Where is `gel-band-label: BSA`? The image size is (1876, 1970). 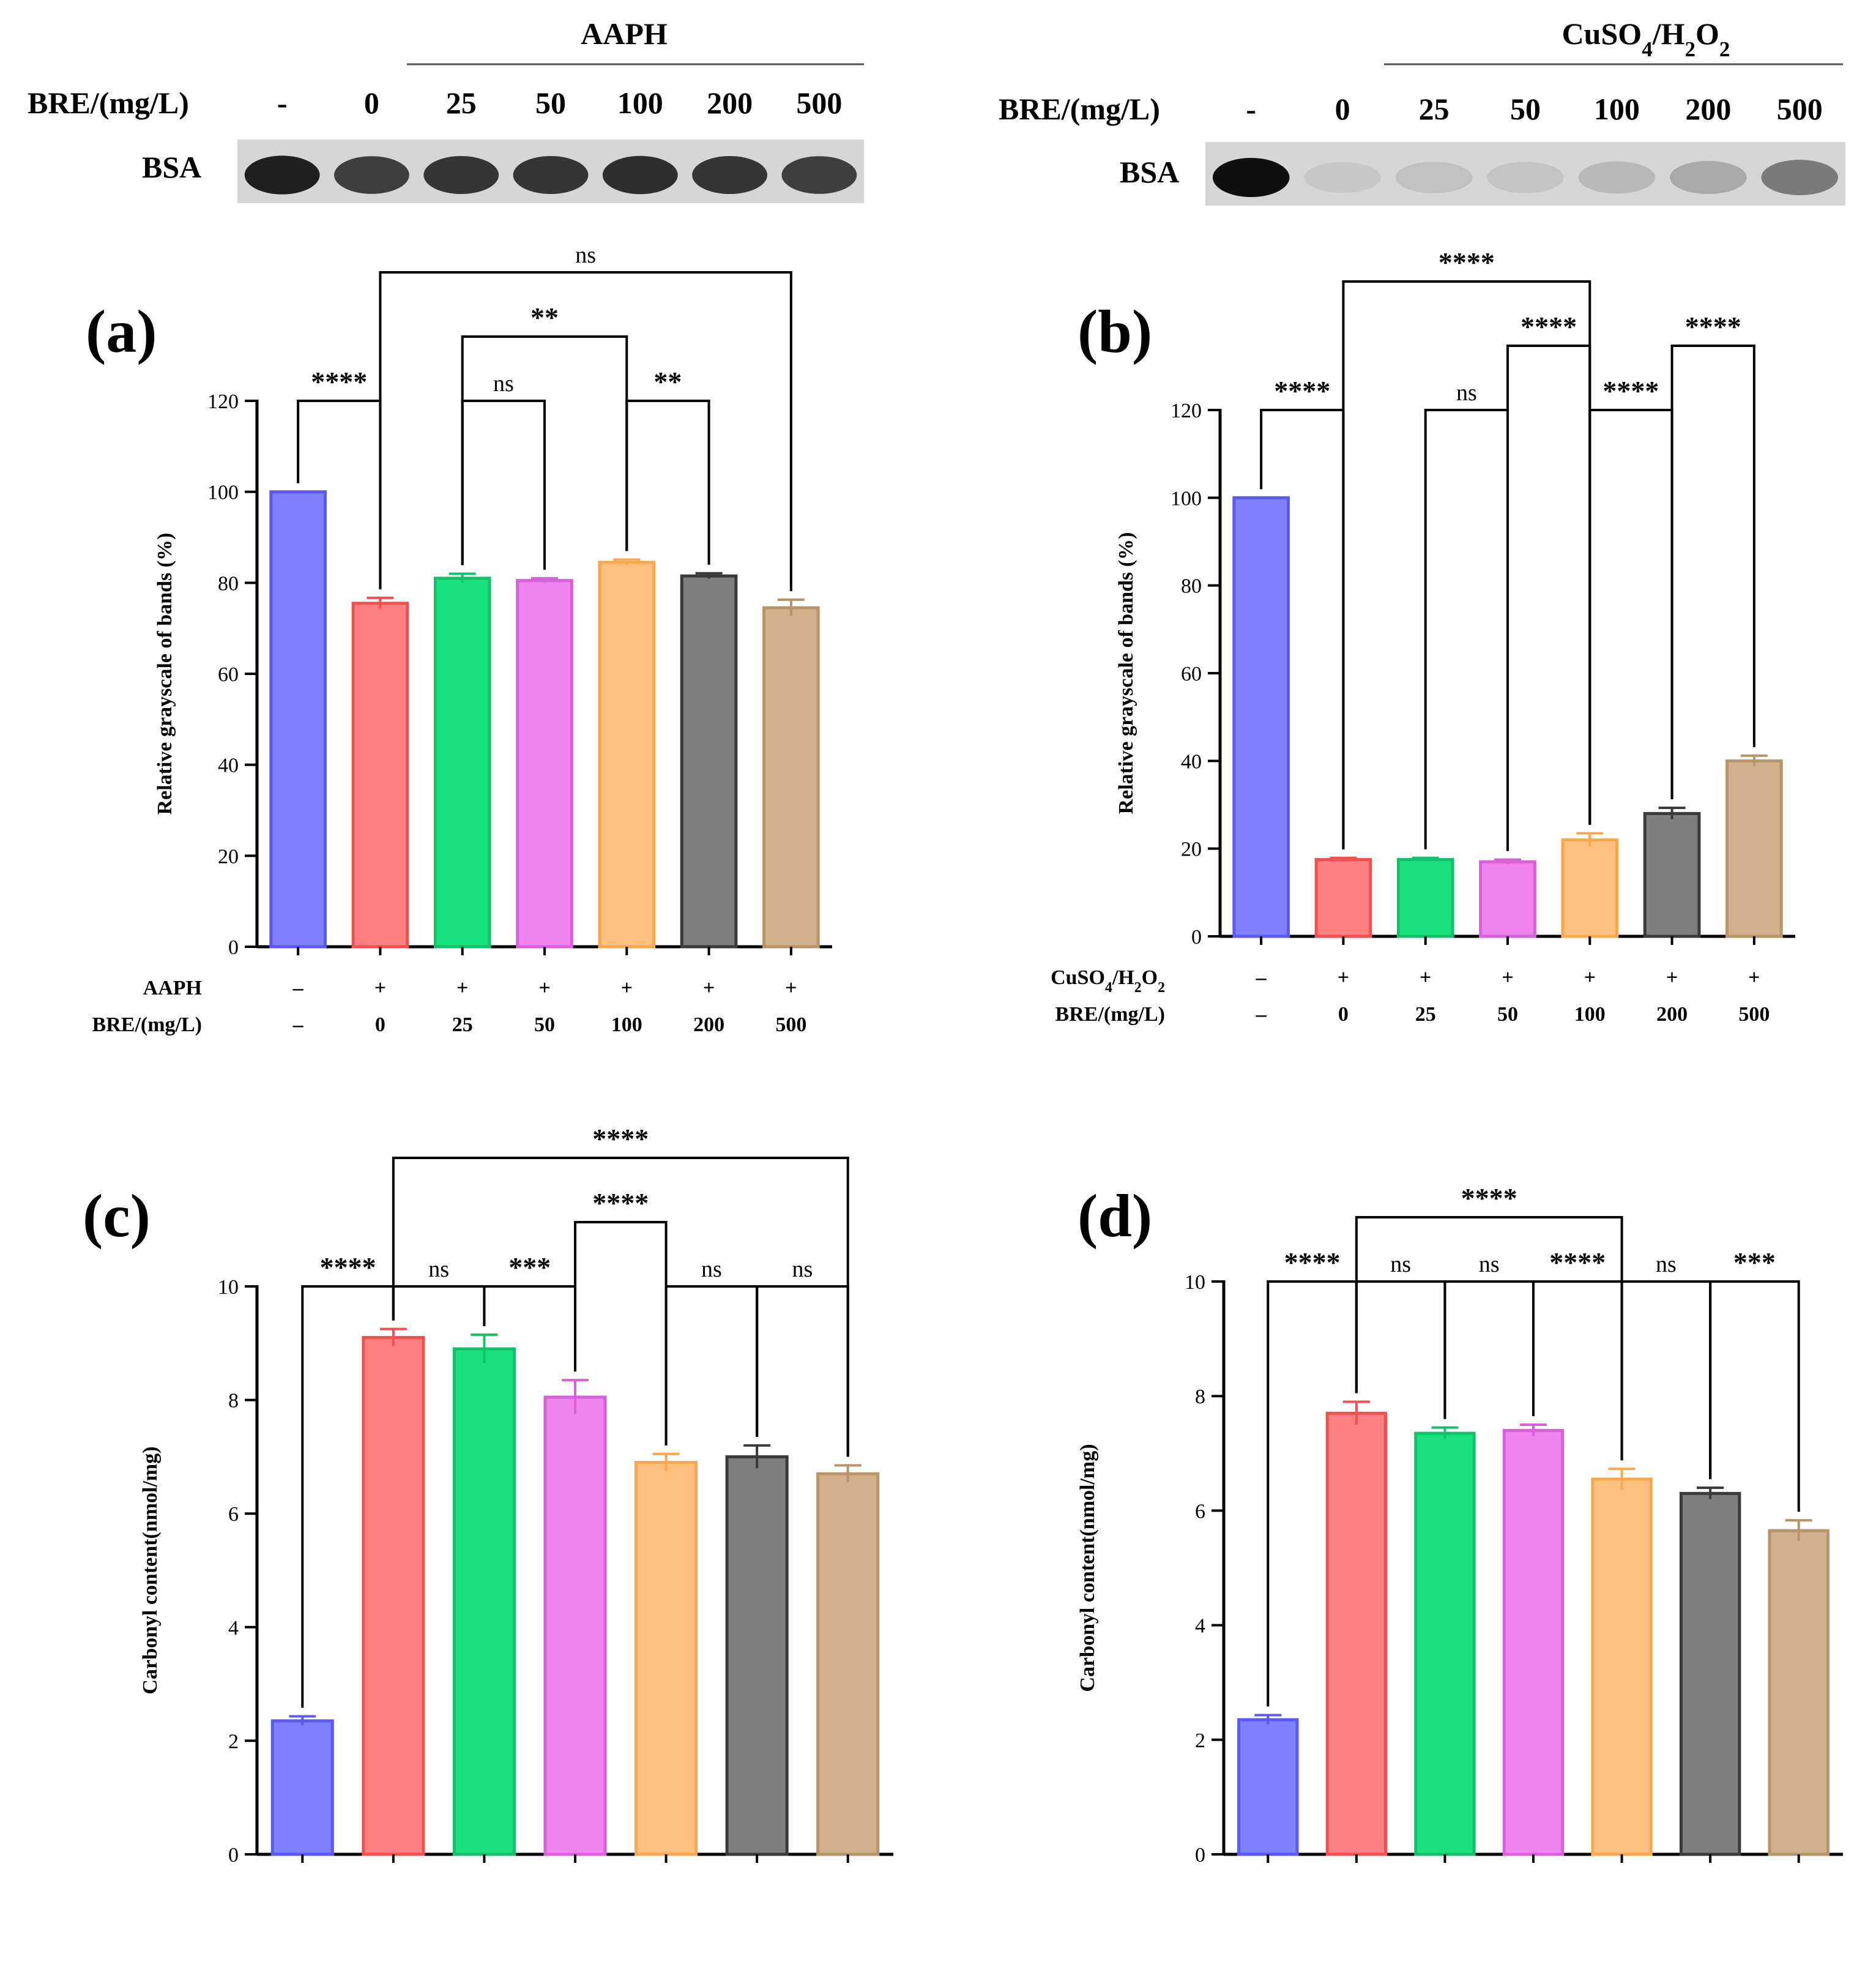 gel-band-label: BSA is located at coordinates (171, 167).